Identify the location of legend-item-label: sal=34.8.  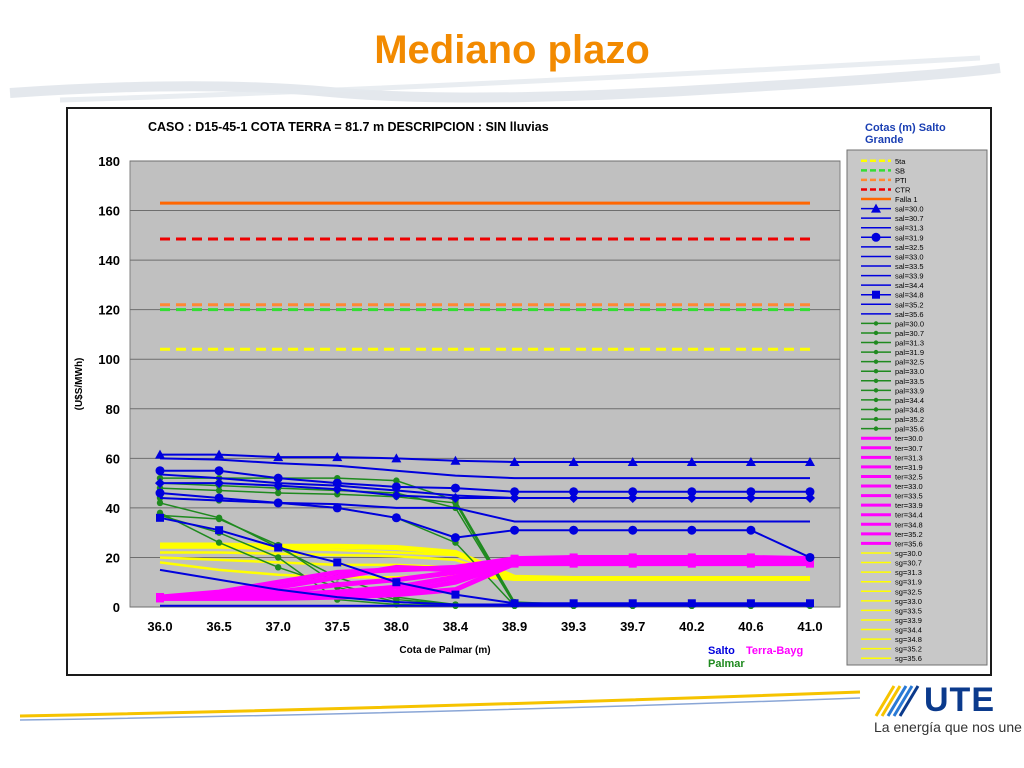
(909, 295).